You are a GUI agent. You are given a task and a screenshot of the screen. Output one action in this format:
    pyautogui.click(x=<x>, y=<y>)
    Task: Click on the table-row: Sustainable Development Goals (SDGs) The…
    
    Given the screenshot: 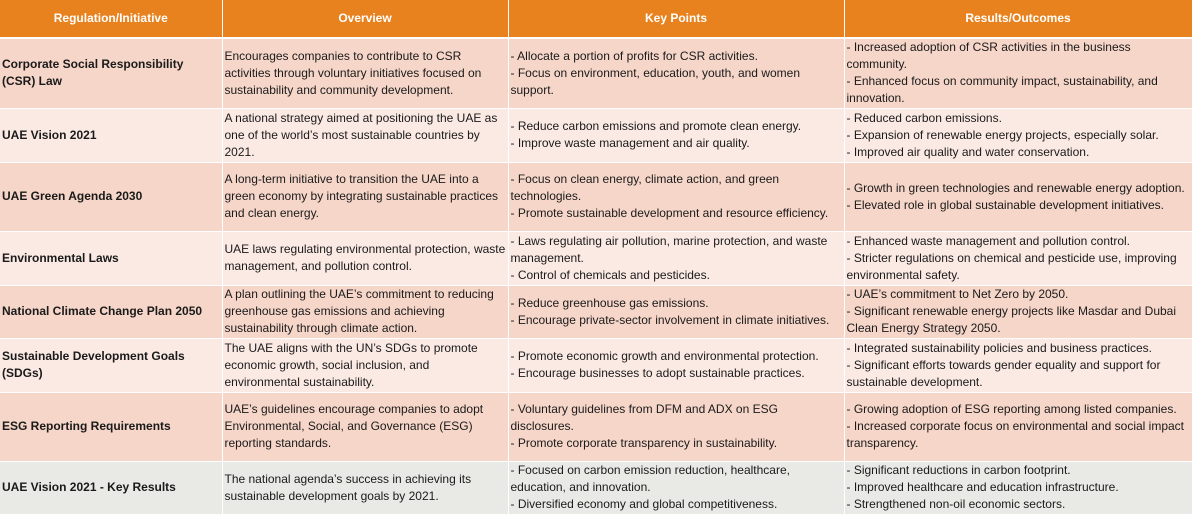 What is the action you would take?
    pyautogui.click(x=596, y=365)
    